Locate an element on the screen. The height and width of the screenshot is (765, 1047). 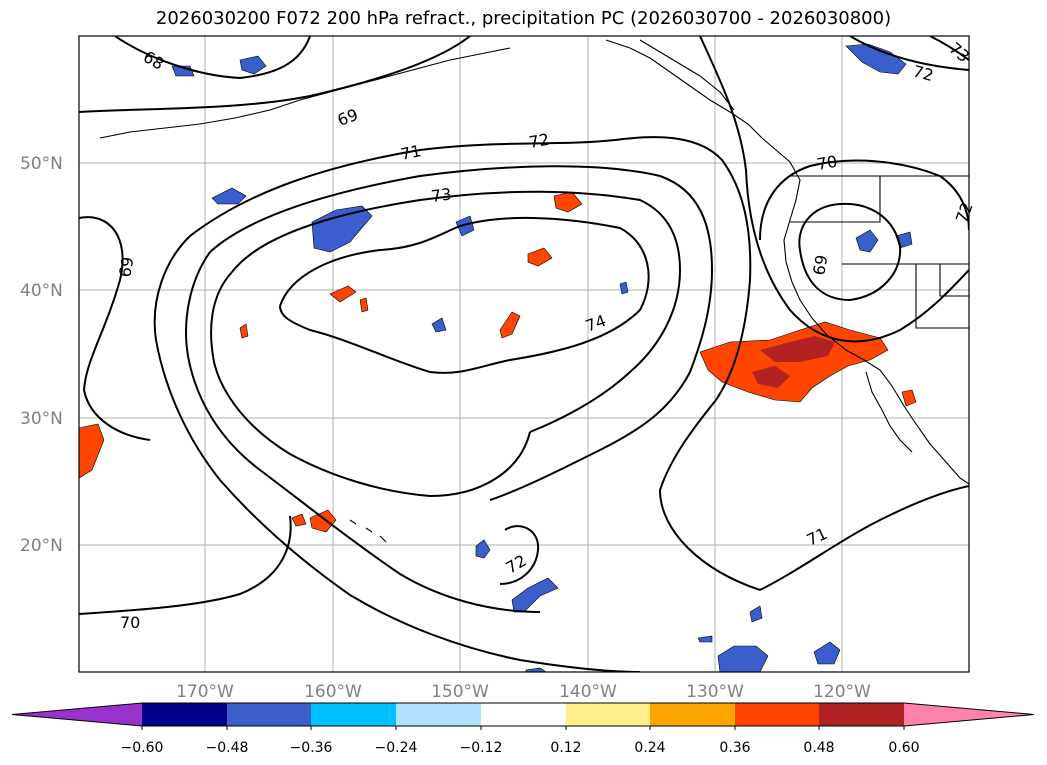
colorbar-extend-low is located at coordinates (77, 714).